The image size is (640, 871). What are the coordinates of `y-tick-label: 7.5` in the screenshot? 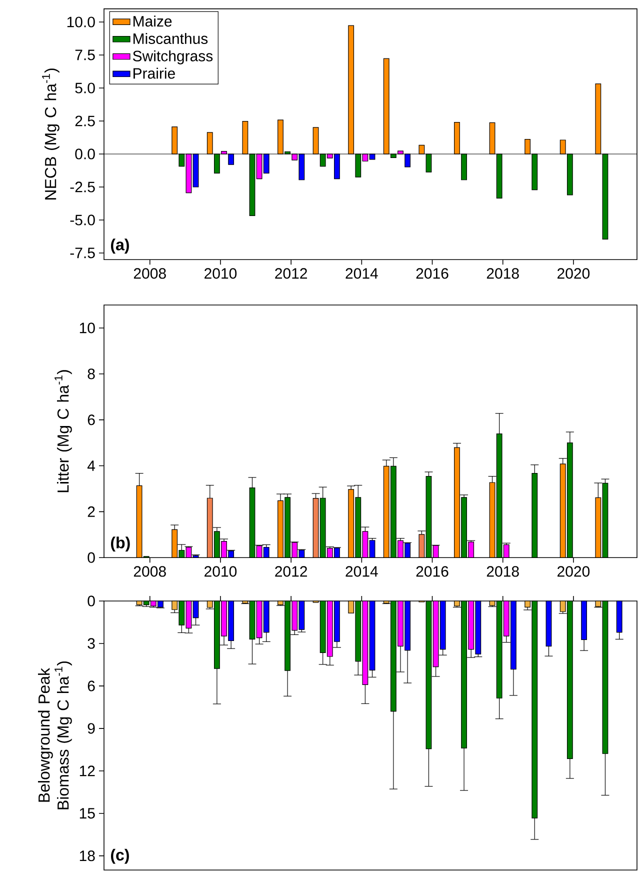 It's located at (85, 55).